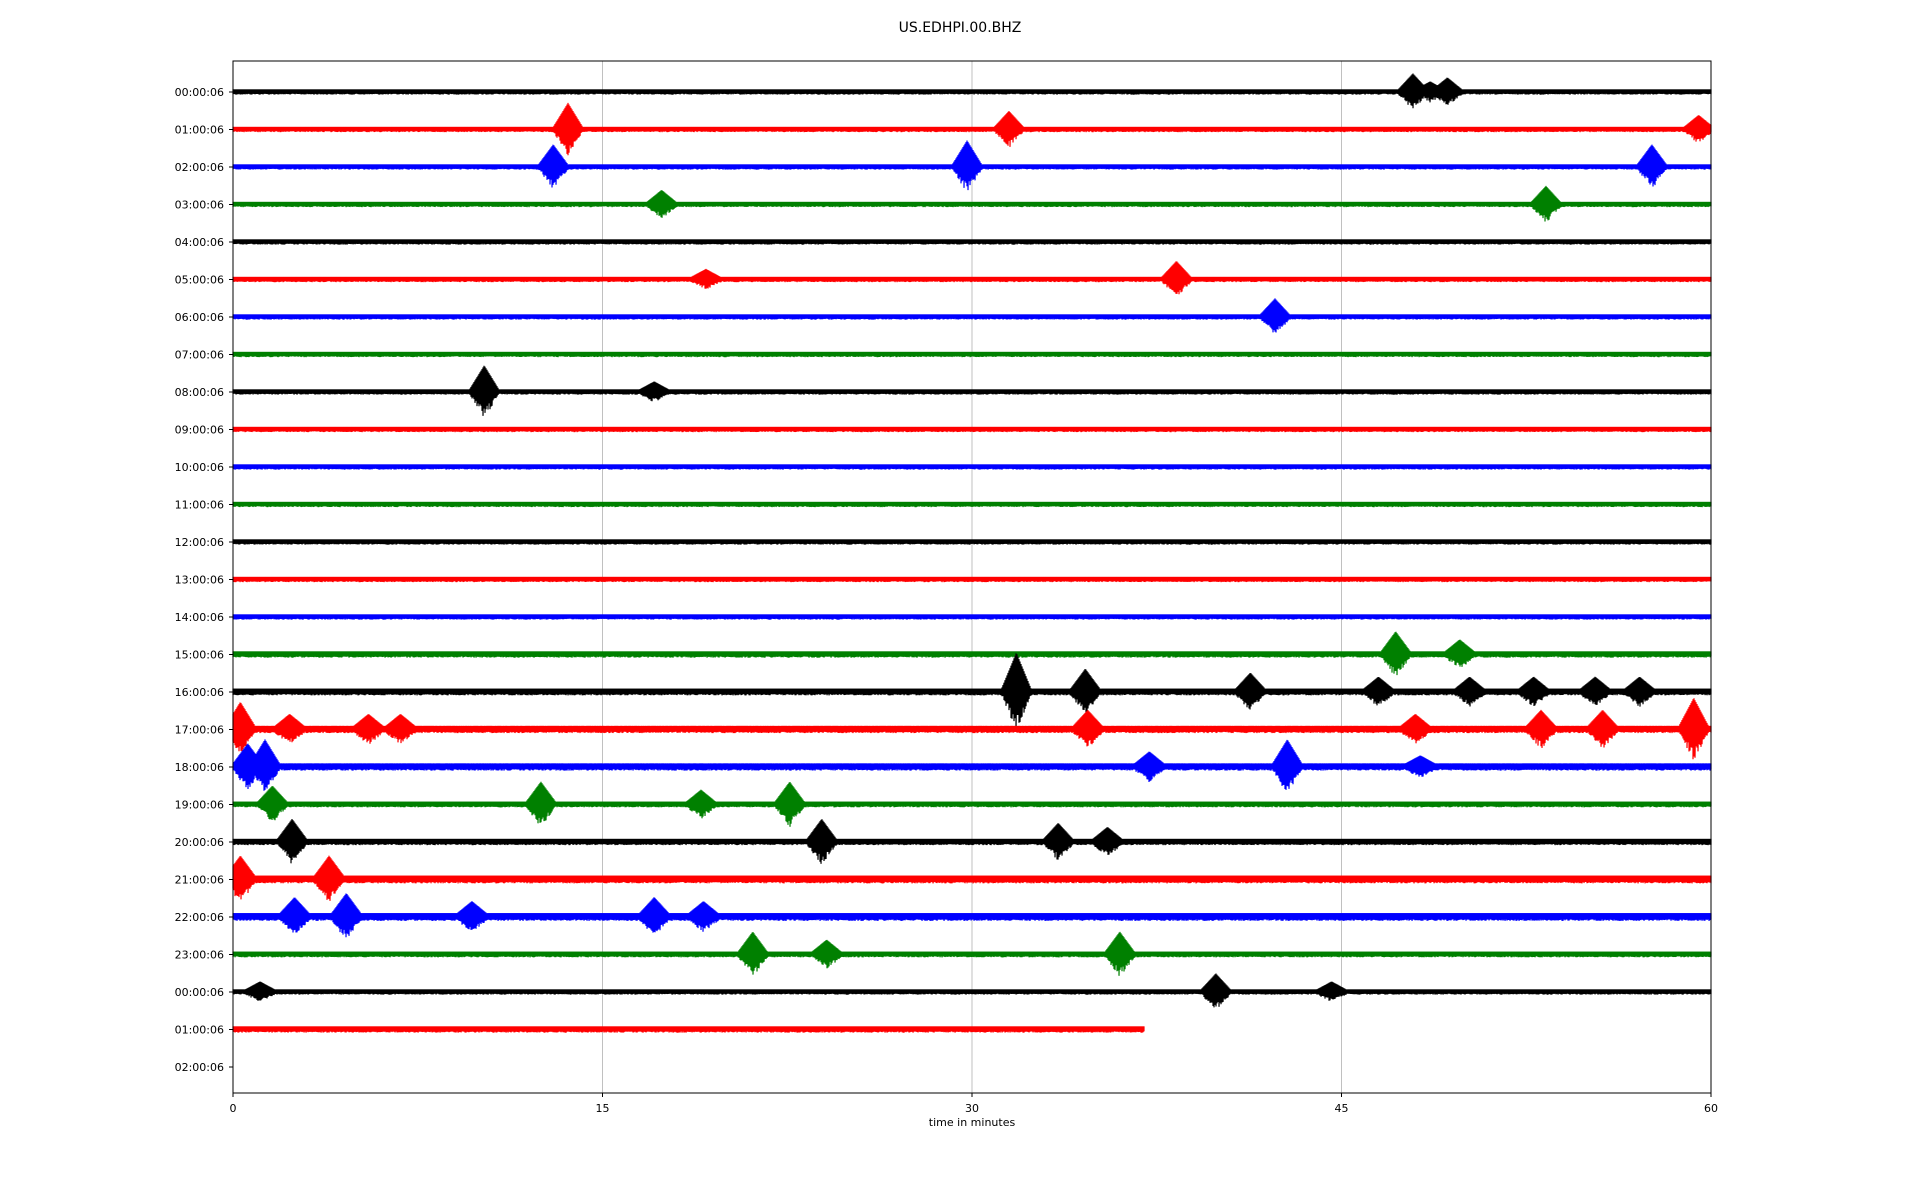  What do you see at coordinates (199, 467) in the screenshot?
I see `y-tick-label-10: 10:00:06` at bounding box center [199, 467].